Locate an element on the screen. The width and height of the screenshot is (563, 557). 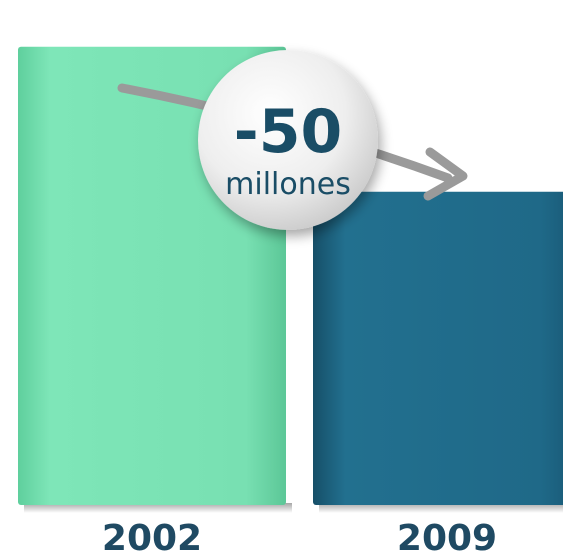
callout-bubble is located at coordinates (288, 140).